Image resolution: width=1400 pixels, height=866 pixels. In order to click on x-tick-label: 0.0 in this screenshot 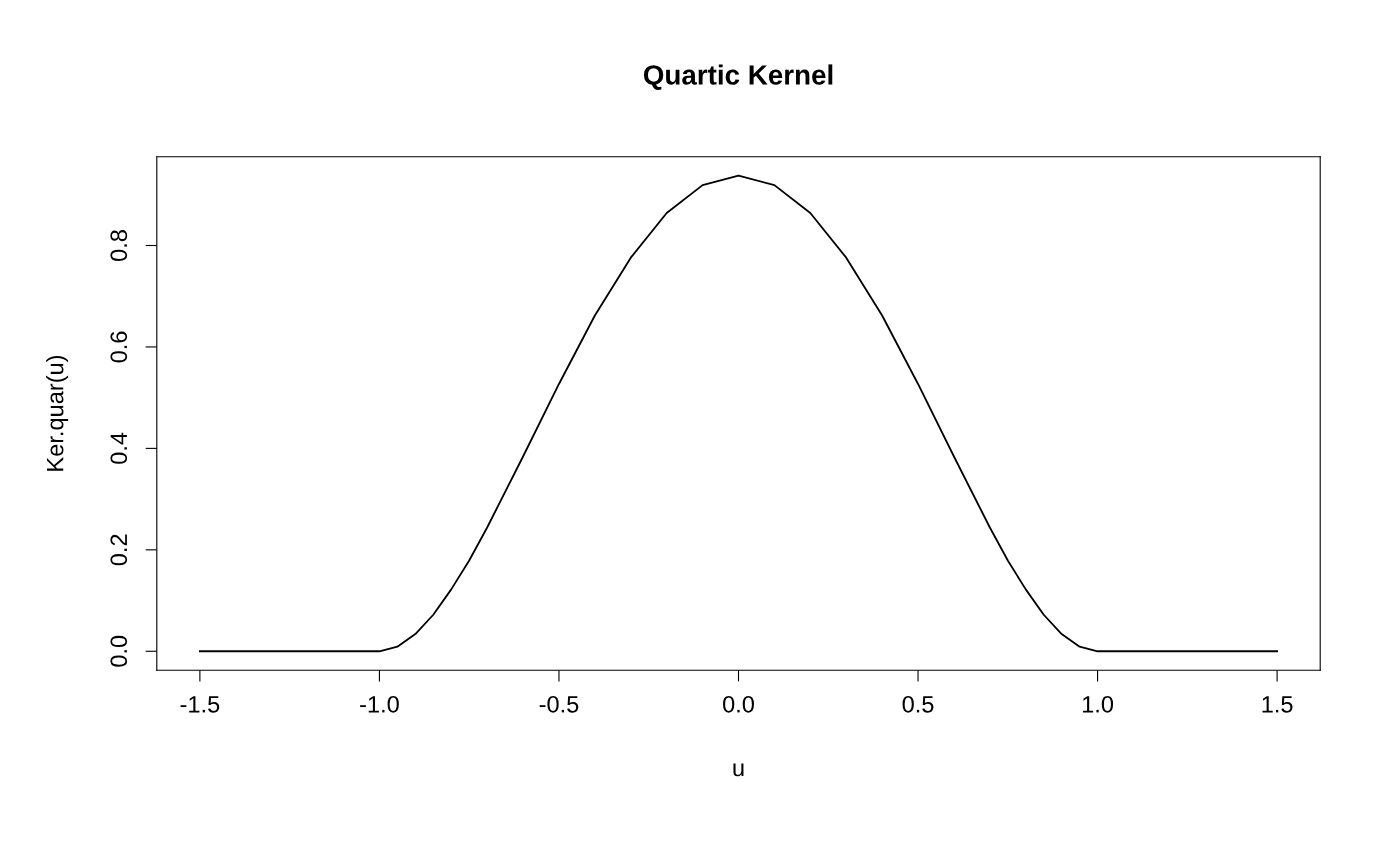, I will do `click(738, 704)`.